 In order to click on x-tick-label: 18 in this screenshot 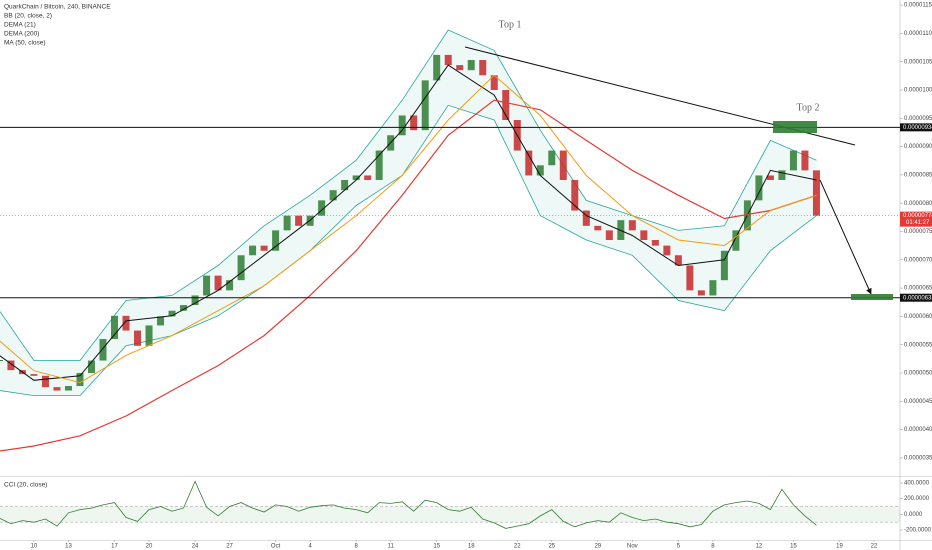, I will do `click(471, 547)`.